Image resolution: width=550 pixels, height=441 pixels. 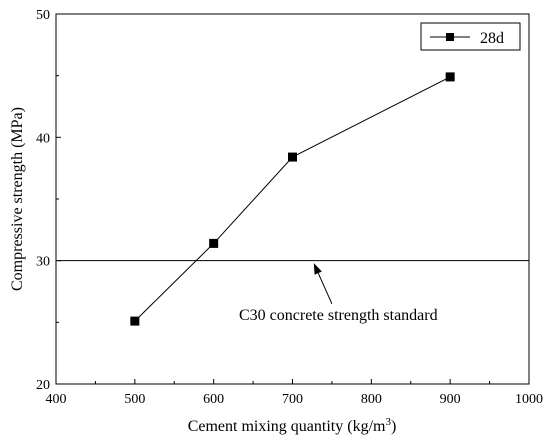 I want to click on x-tick-label: 1000, so click(x=529, y=399).